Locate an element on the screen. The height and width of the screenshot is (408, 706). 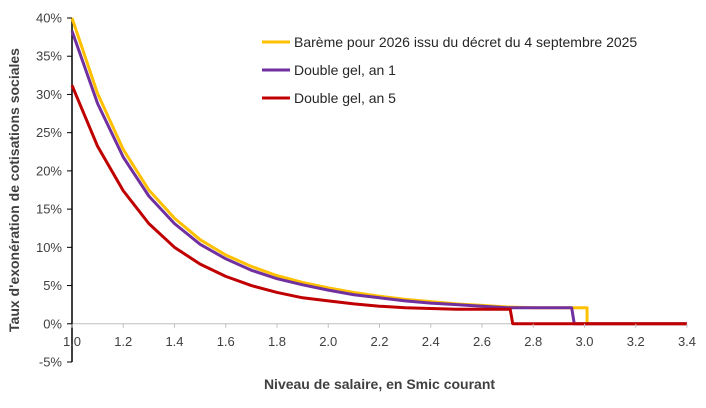
x-tick-label: 1.2 is located at coordinates (123, 341).